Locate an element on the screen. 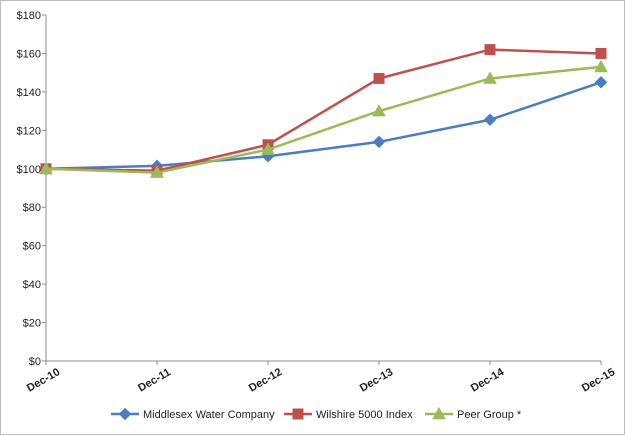  y-axis: $0 $20 $40 $60 $80 $100 $120 $140 $160 $180 is located at coordinates (32, 189).